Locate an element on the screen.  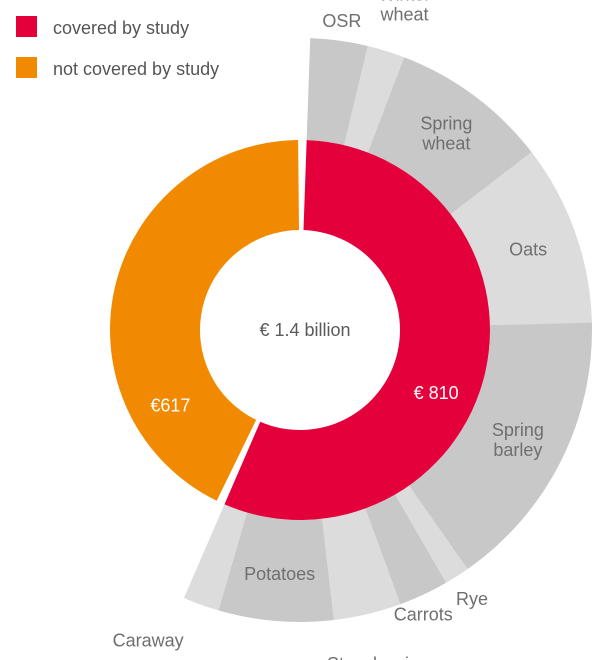
outer-slice-label-strawberries: Strawberries is located at coordinates (377, 657).